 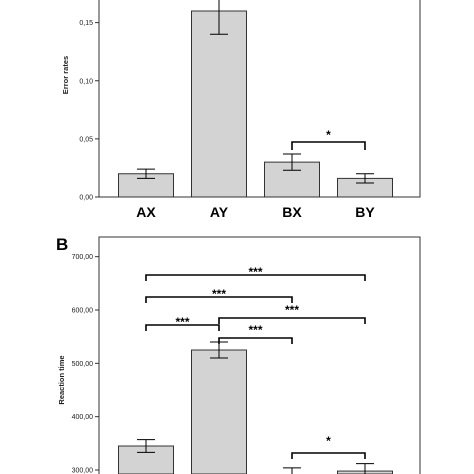 What do you see at coordinates (86, 198) in the screenshot?
I see `y-tick-label: 0,00` at bounding box center [86, 198].